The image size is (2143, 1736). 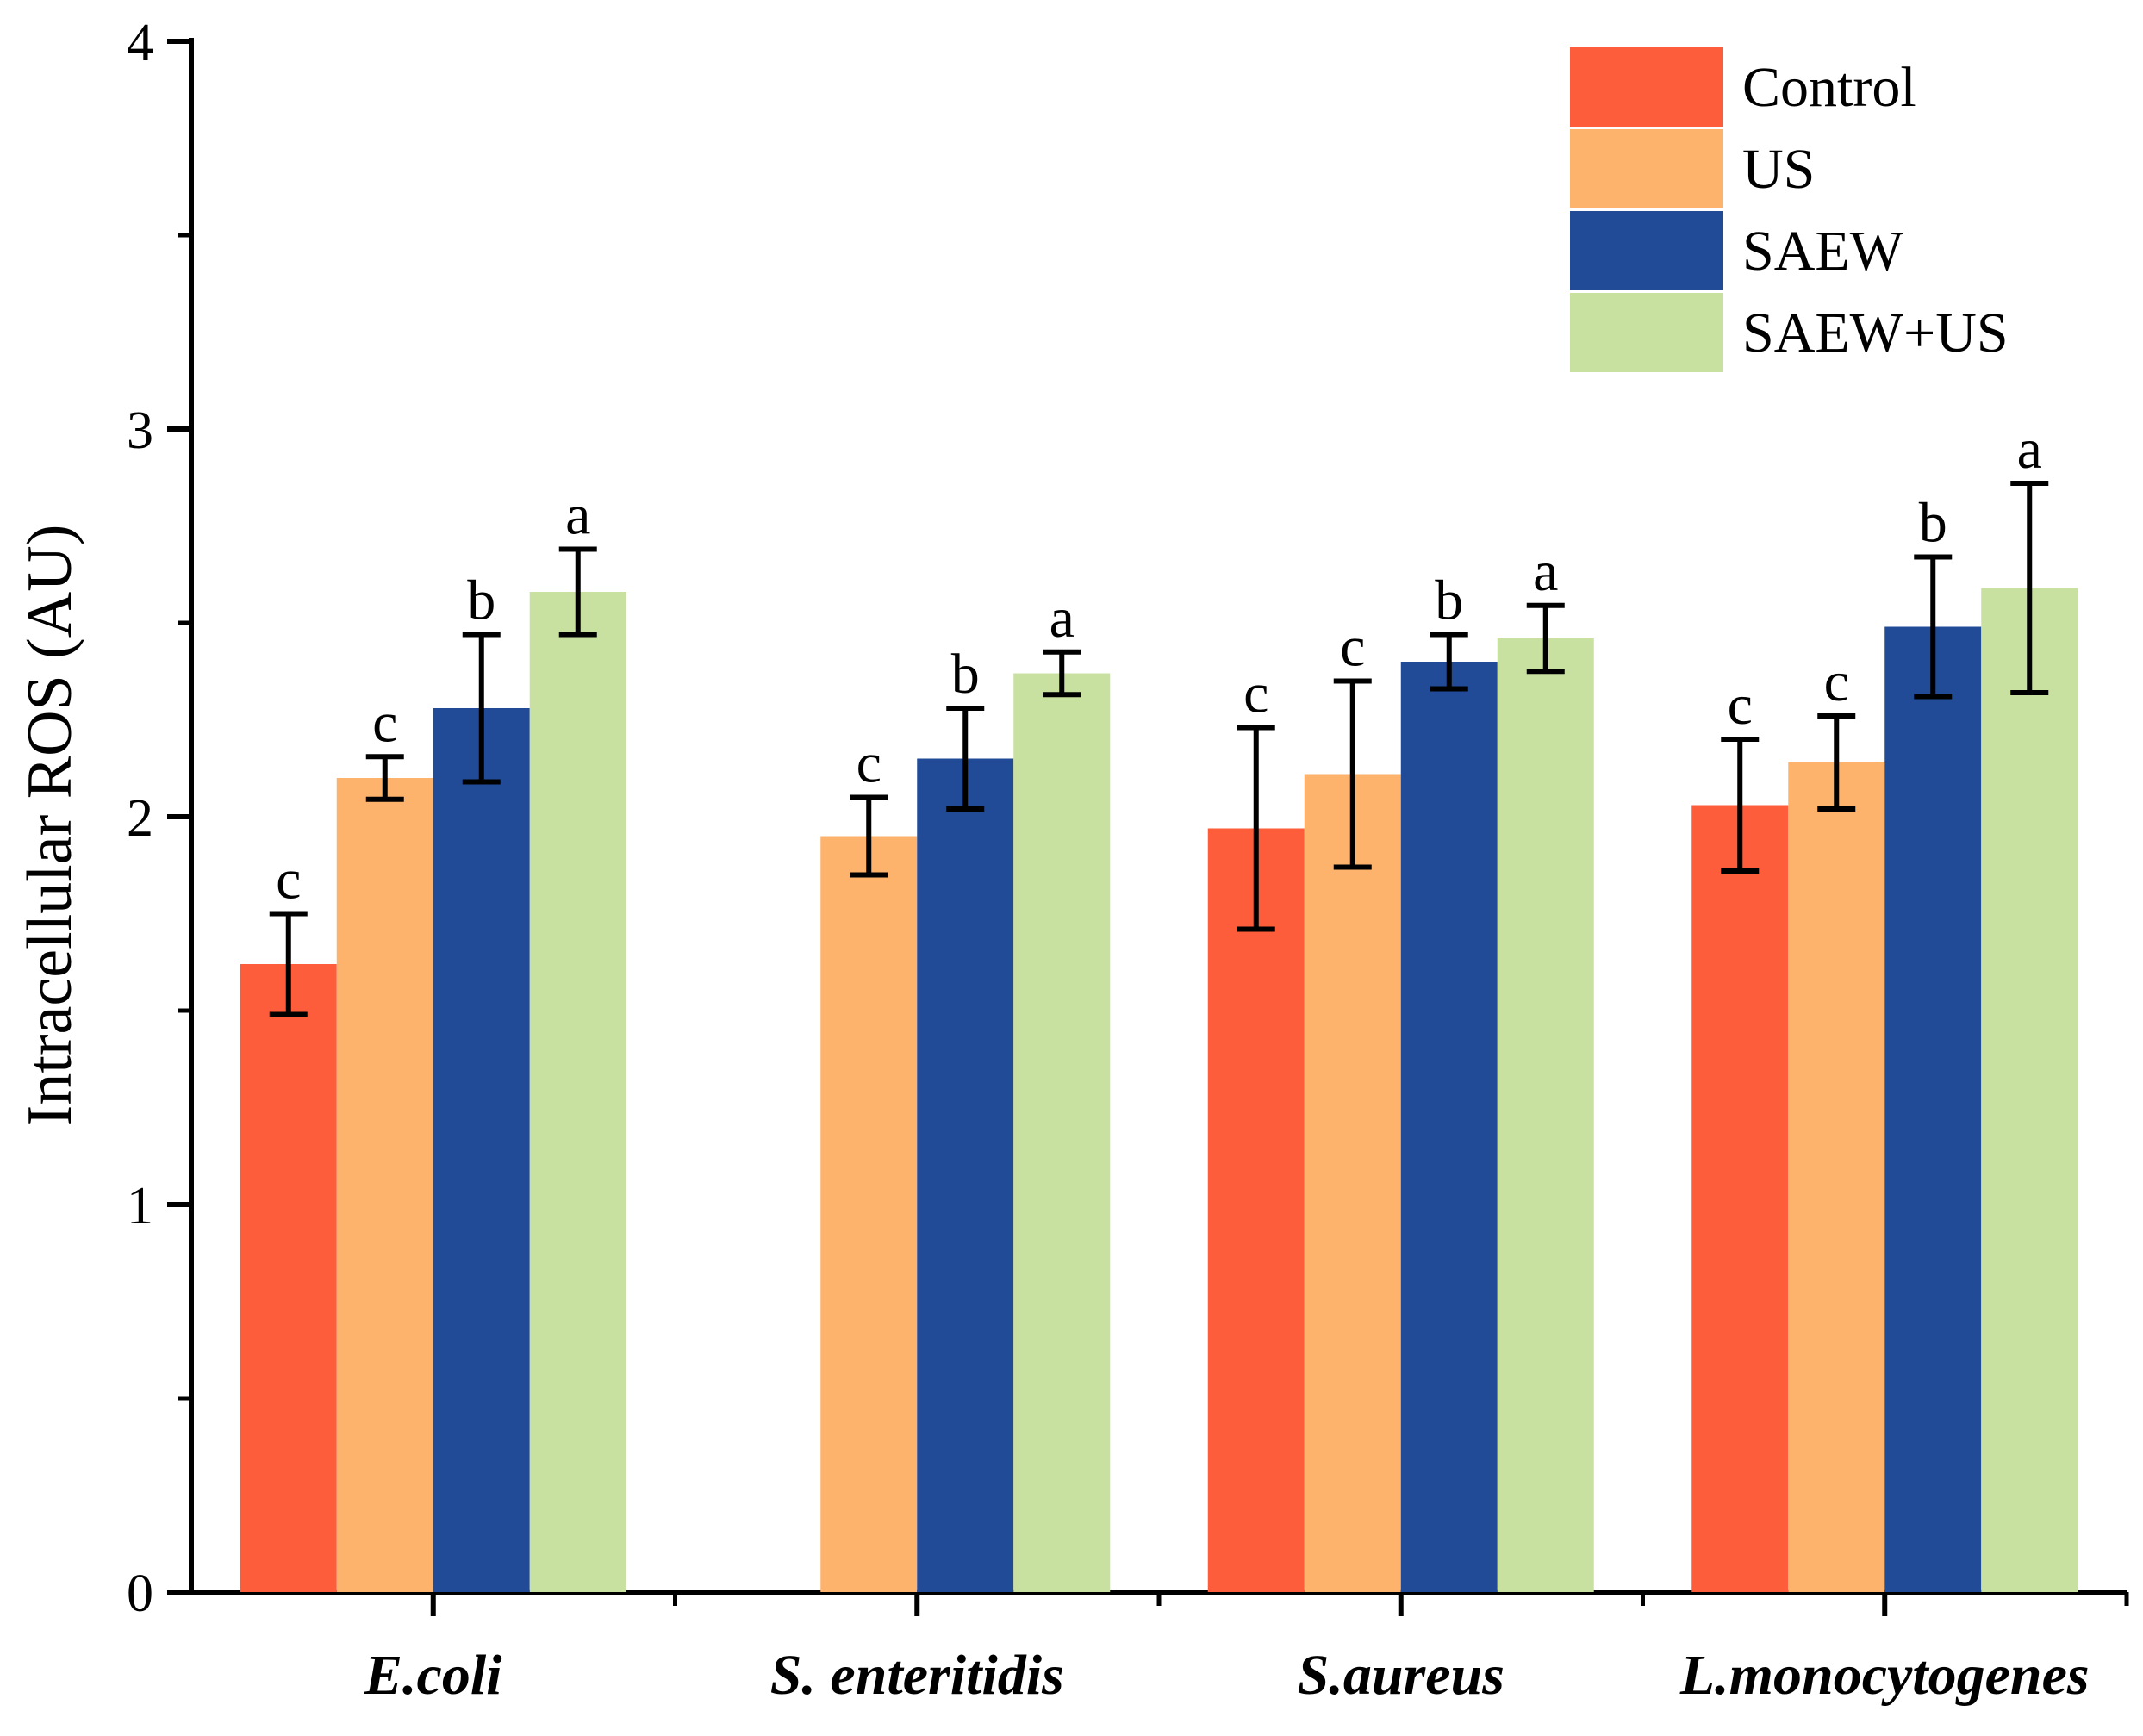 What do you see at coordinates (1875, 333) in the screenshot?
I see `legend-label: SAEW+US` at bounding box center [1875, 333].